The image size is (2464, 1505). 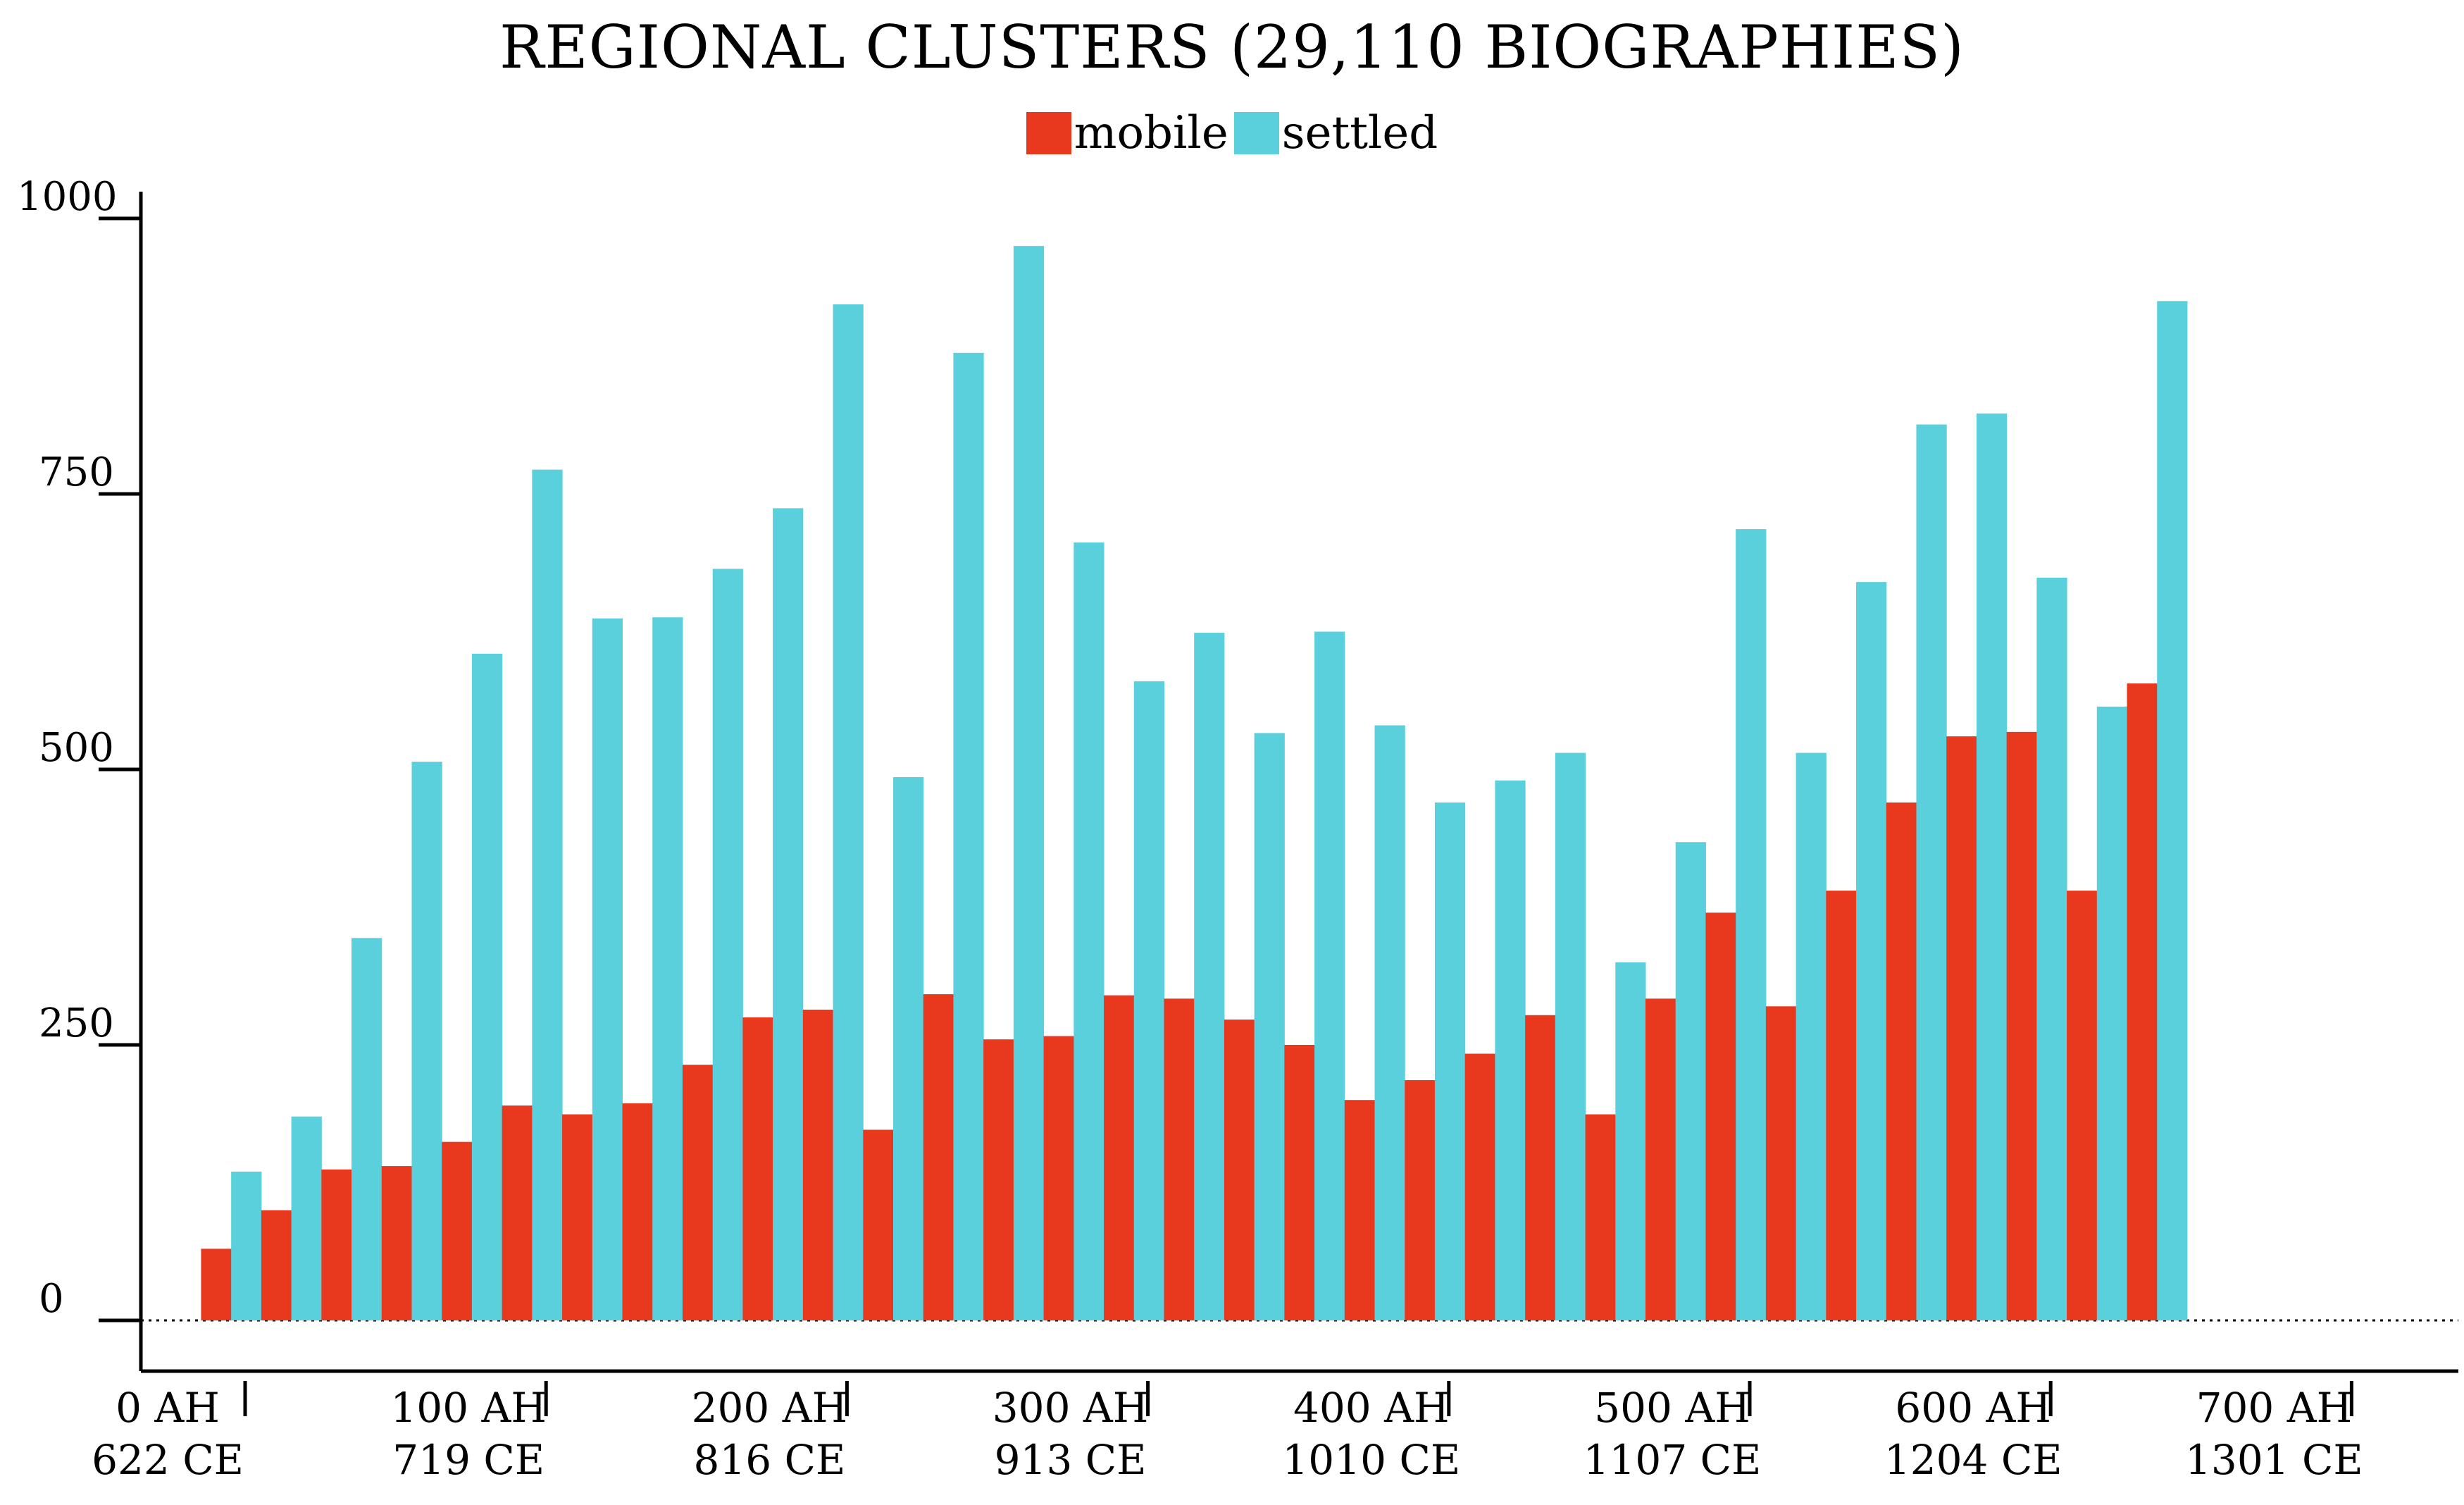 What do you see at coordinates (770, 1408) in the screenshot?
I see `x-tick-label-ah: 200 AH` at bounding box center [770, 1408].